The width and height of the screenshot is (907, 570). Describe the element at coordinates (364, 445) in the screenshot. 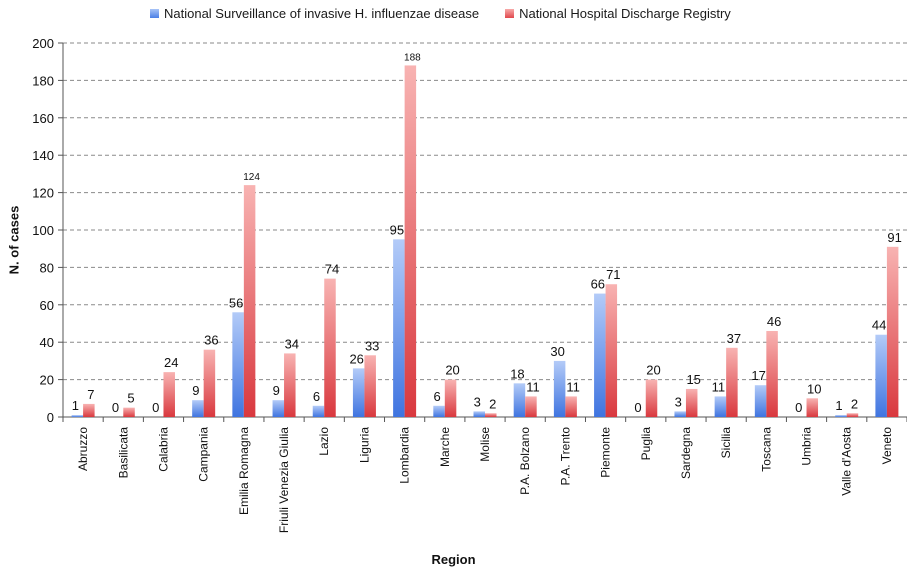

I see `x-tick-label: Liguria` at that location.